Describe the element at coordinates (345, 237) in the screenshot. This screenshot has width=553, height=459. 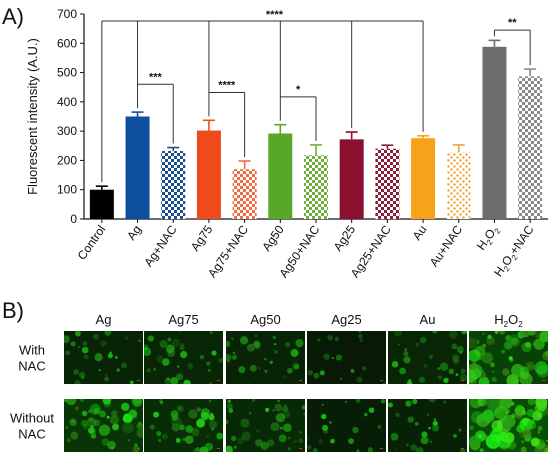
I see `x-tick-label: Ag25` at that location.